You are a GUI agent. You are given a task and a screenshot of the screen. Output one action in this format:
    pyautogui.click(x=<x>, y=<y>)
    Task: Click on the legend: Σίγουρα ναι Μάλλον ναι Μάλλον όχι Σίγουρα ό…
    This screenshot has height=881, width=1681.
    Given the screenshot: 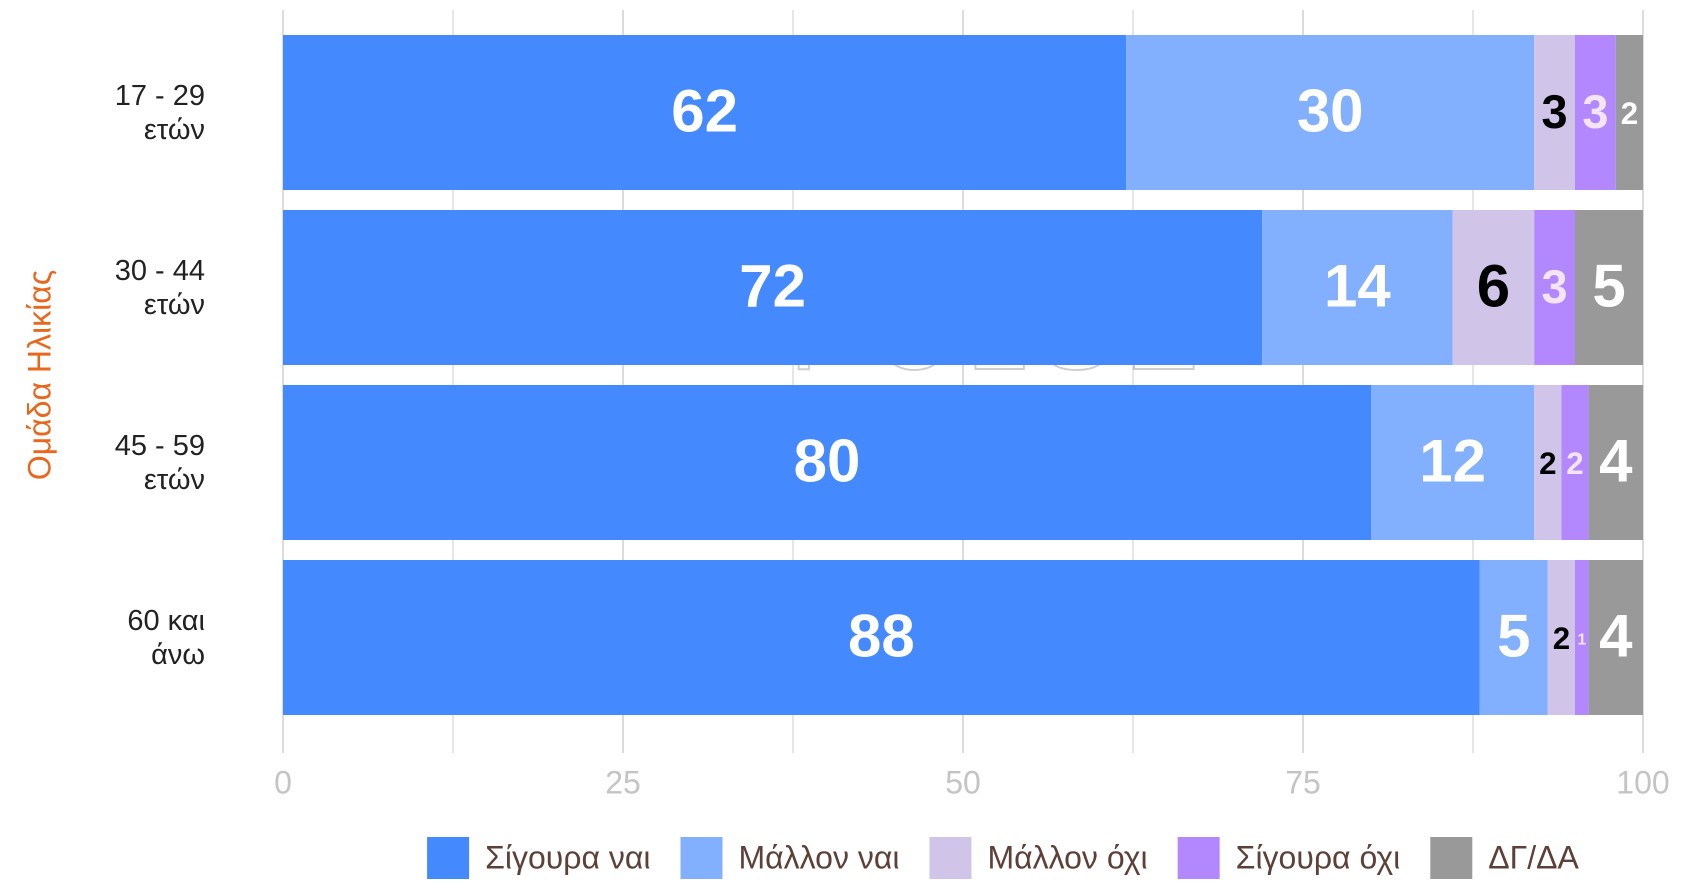 What is the action you would take?
    pyautogui.click(x=1003, y=858)
    